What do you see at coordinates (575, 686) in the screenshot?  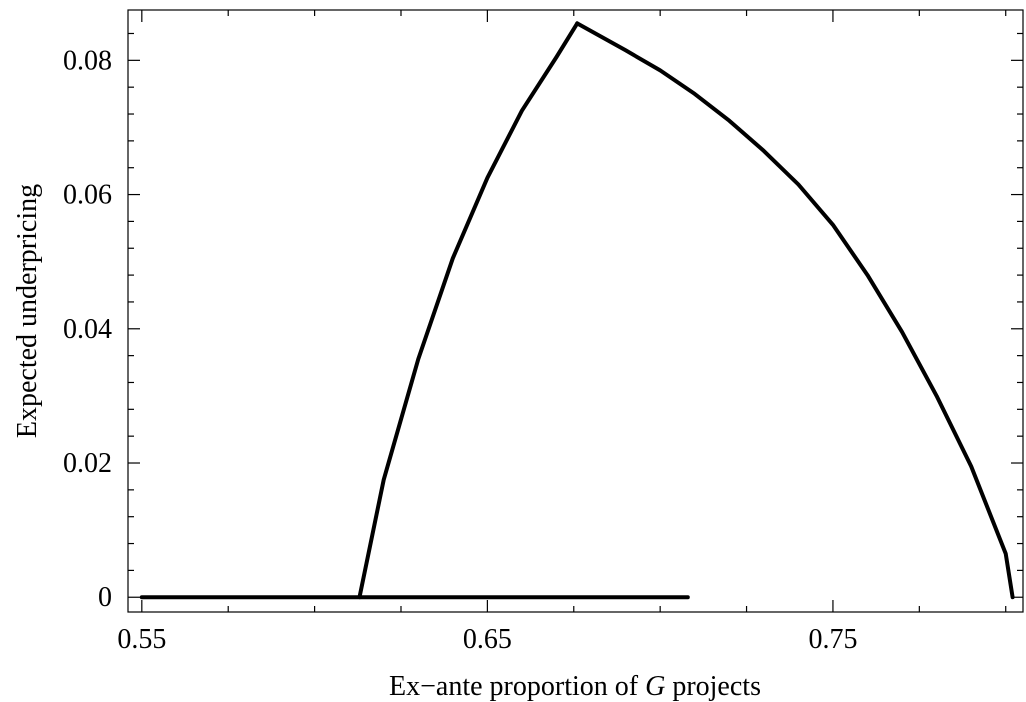 I see `x-axis-title: Ex−ante proportion of G projects` at bounding box center [575, 686].